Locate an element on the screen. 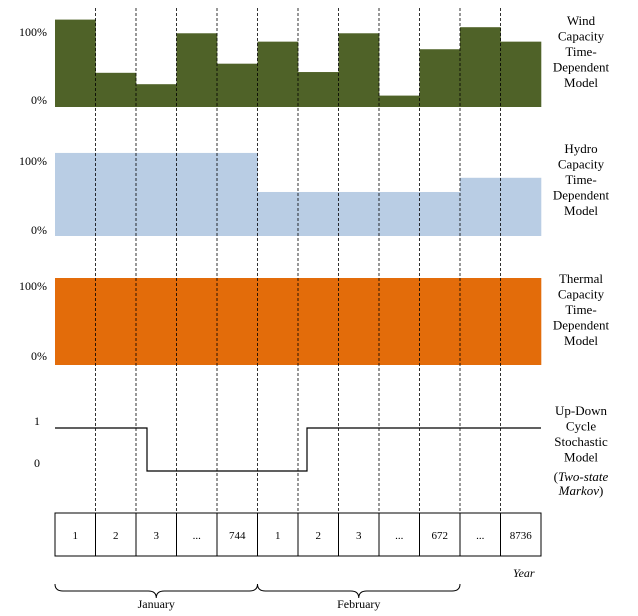 The height and width of the screenshot is (616, 638). updown-model-label: Stochastic is located at coordinates (581, 441).